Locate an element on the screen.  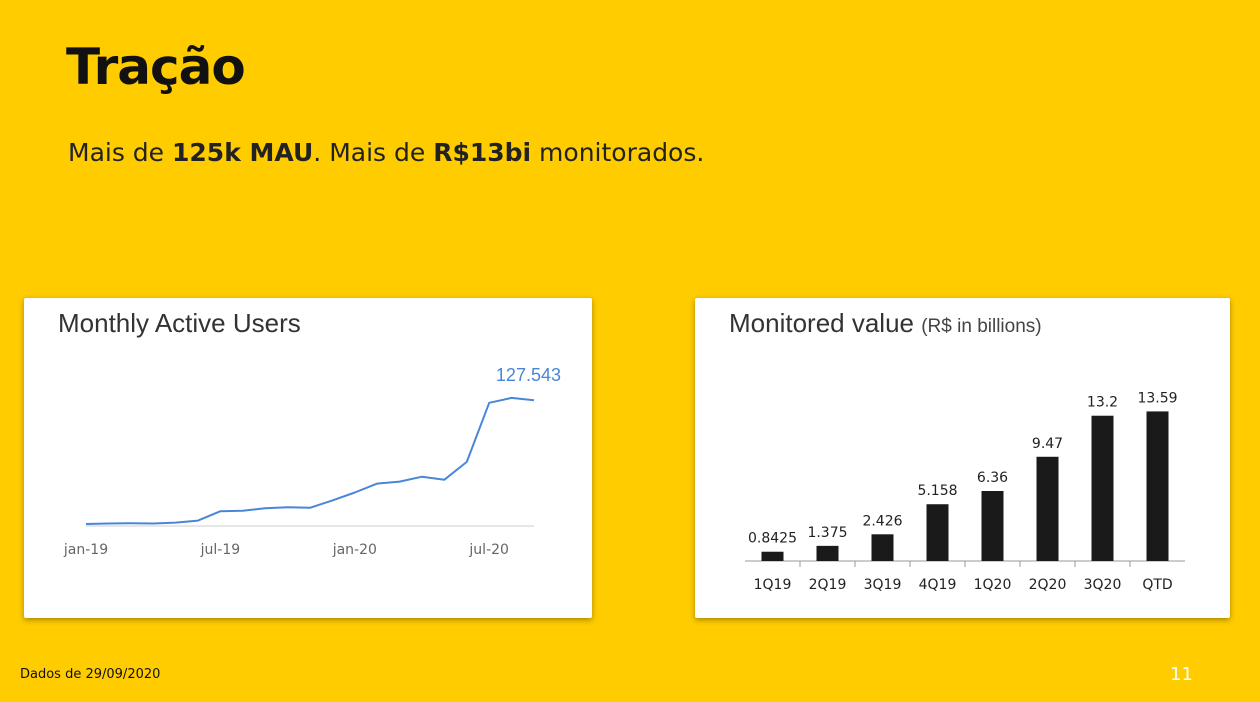
monitored-bar-2Q19 is located at coordinates (827, 553).